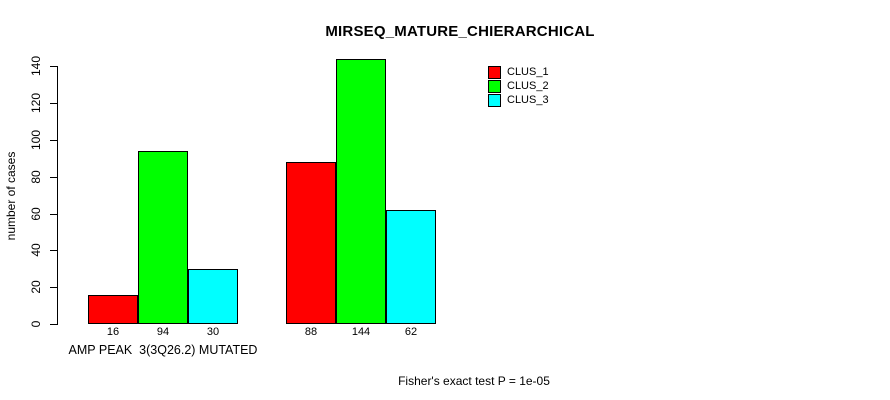 This screenshot has width=890, height=400. What do you see at coordinates (460, 31) in the screenshot?
I see `chart-title: MIRSEQ_MATURE_CHIERARCHICAL` at bounding box center [460, 31].